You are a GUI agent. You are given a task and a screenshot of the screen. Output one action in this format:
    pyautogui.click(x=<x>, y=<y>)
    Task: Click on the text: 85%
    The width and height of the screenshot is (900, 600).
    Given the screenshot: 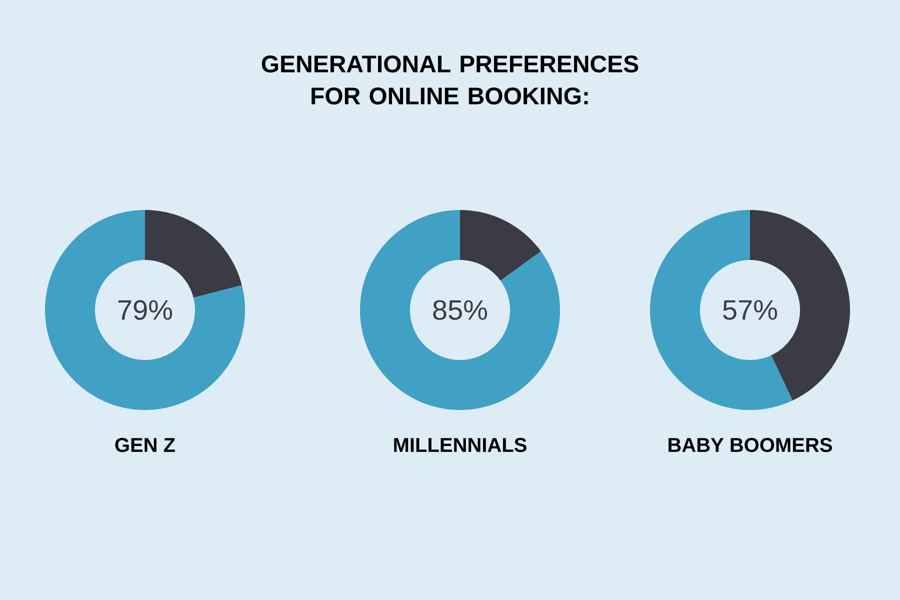 What is the action you would take?
    pyautogui.click(x=460, y=310)
    